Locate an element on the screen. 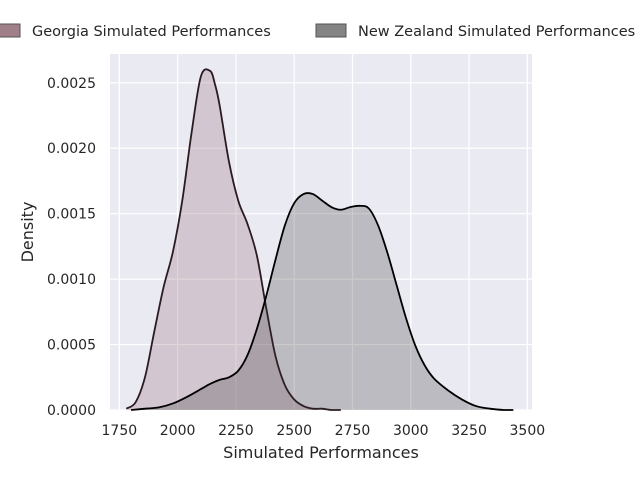  georgia-legend-swatch is located at coordinates (10, 30).